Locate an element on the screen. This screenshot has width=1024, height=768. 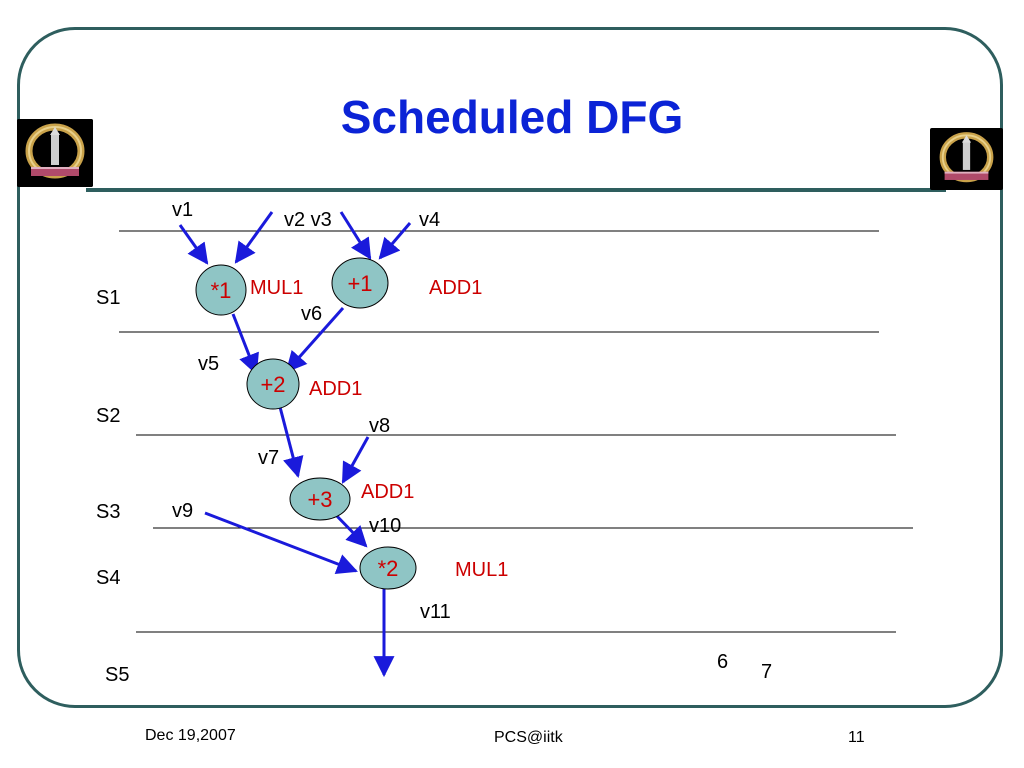
edge-label: v8 is located at coordinates (379, 426).